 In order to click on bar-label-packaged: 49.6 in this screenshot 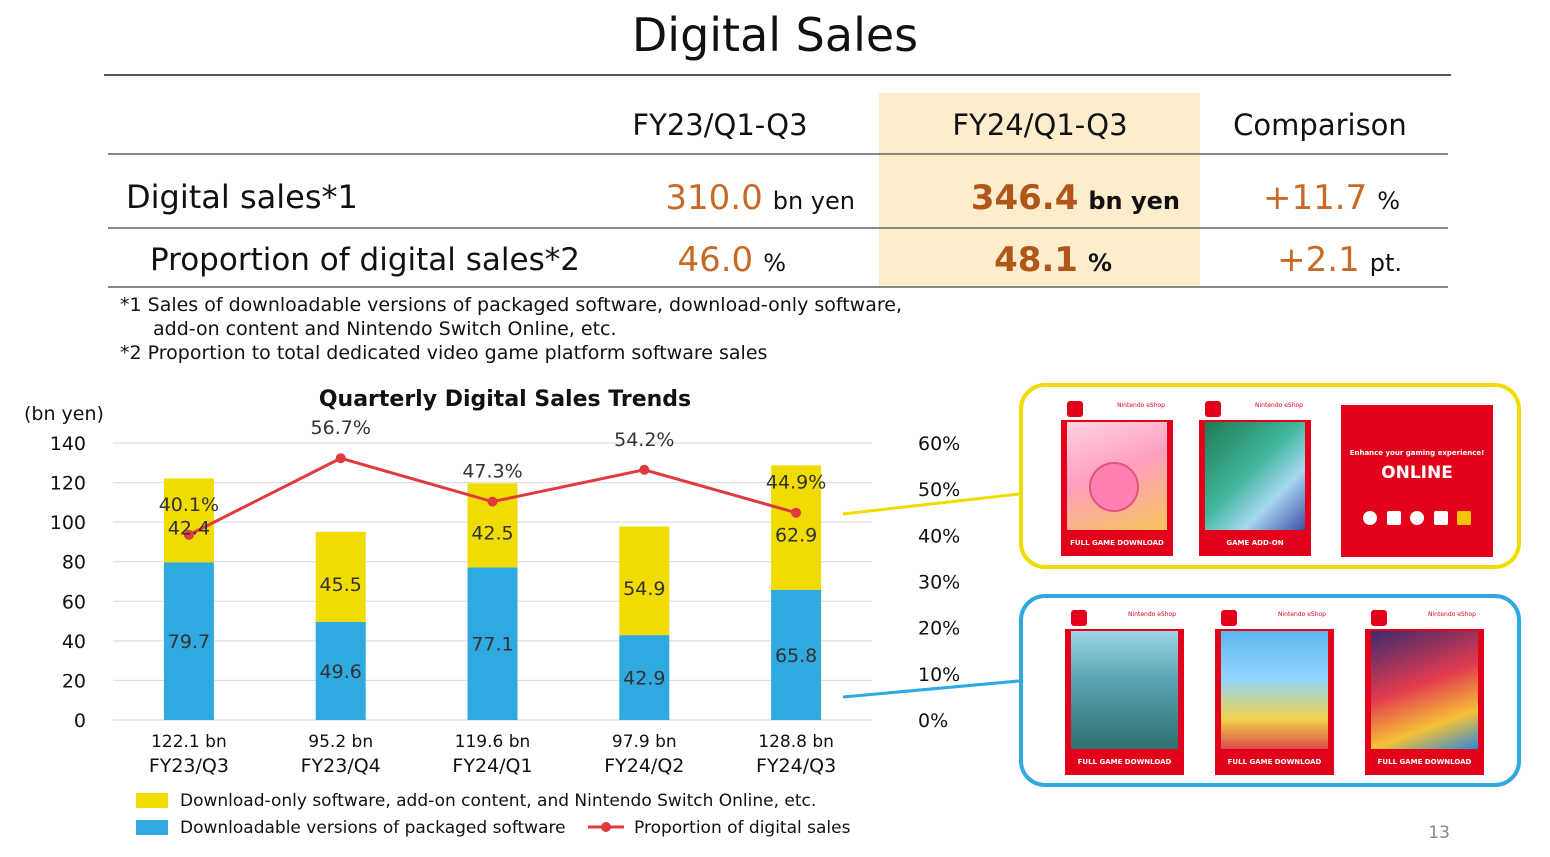, I will do `click(341, 672)`.